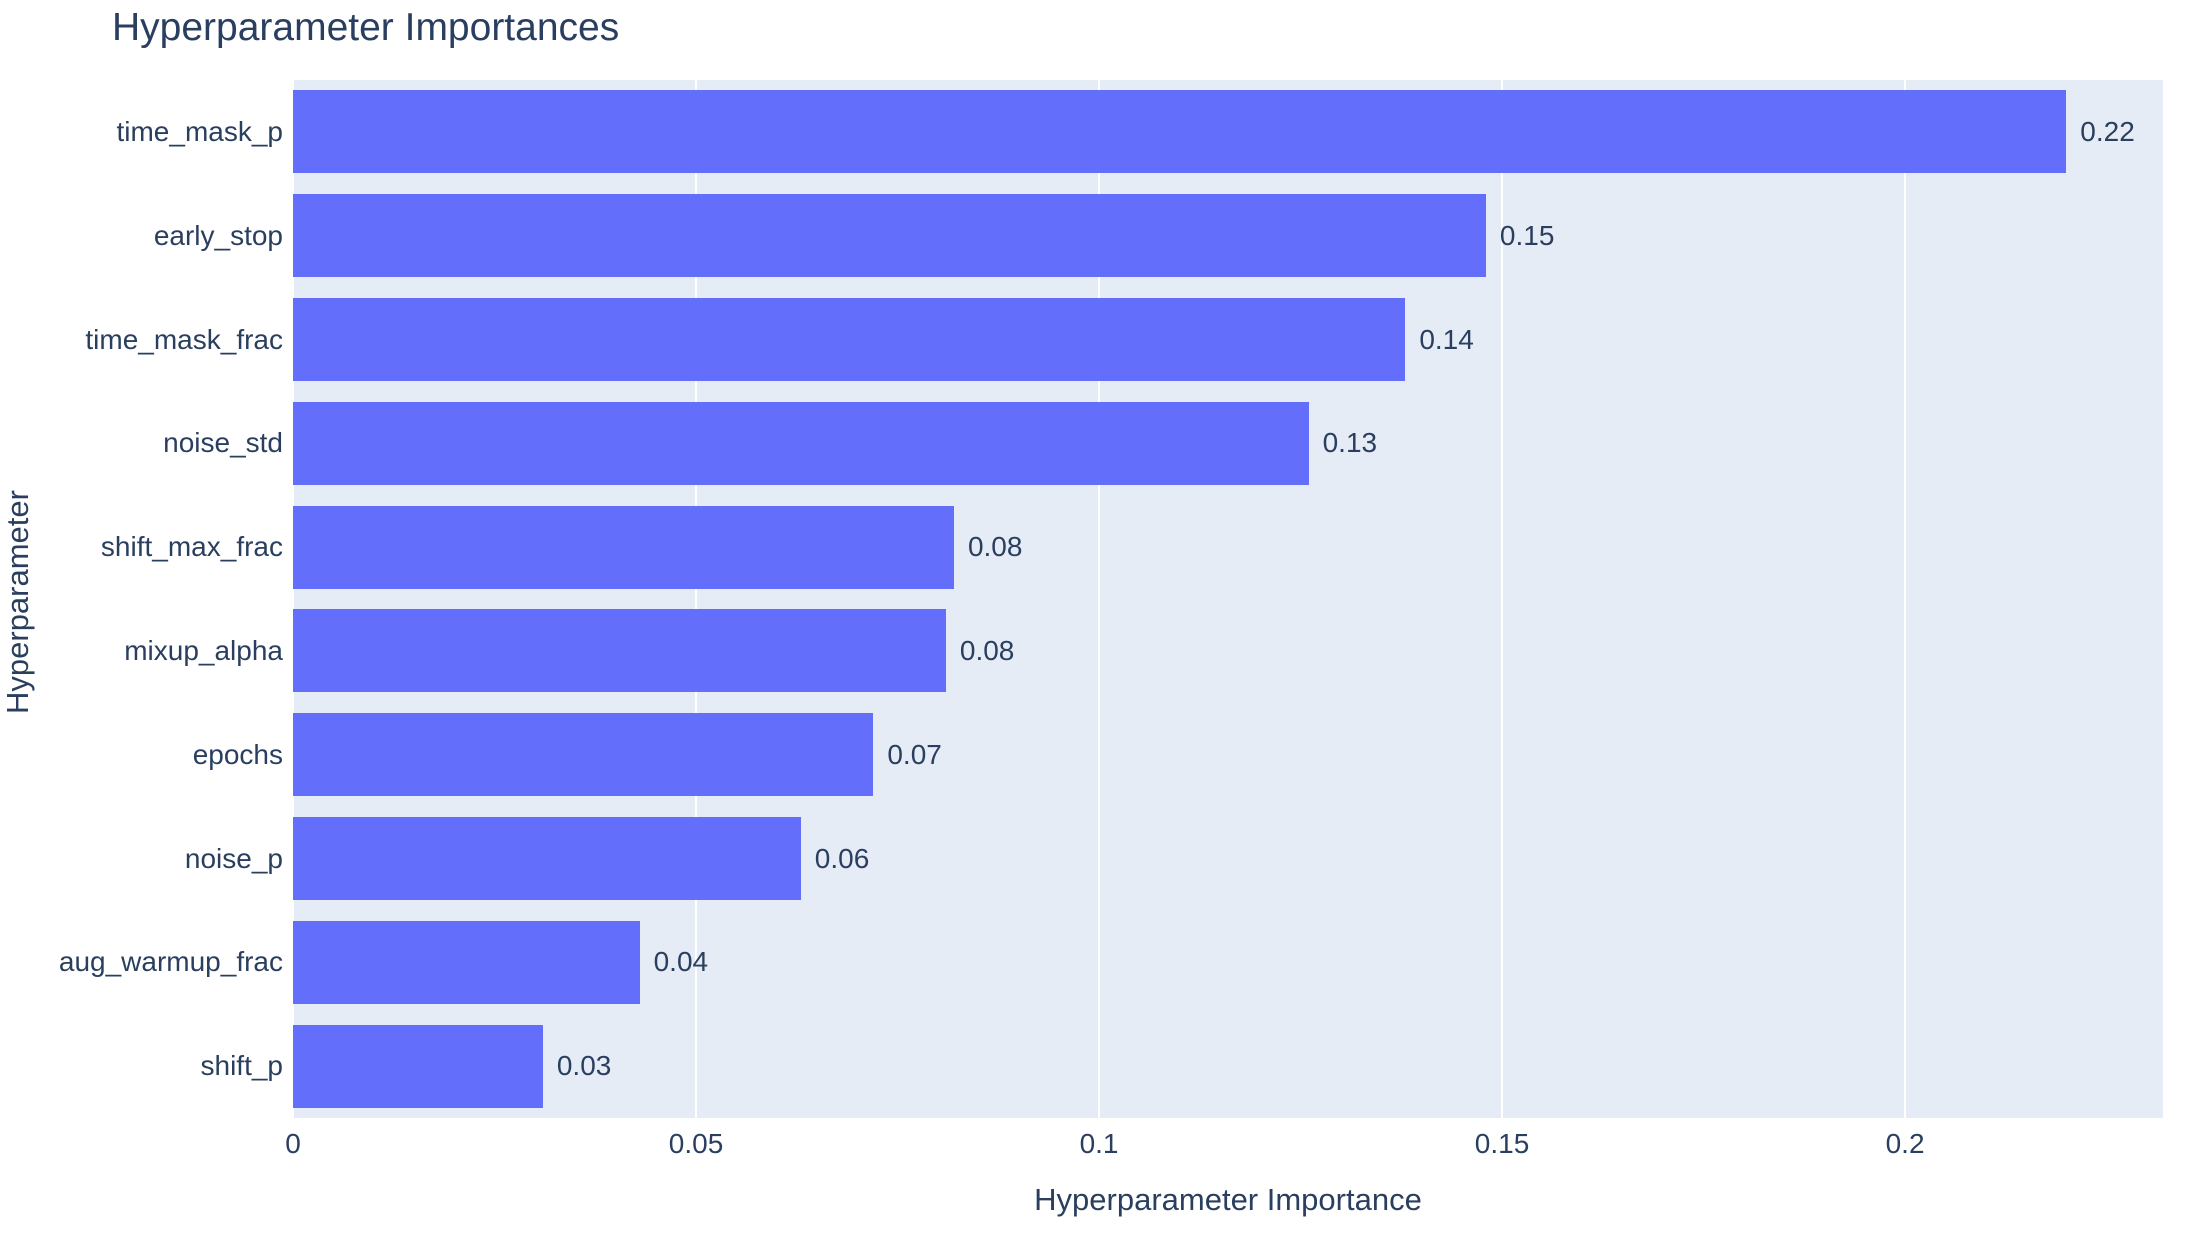  What do you see at coordinates (1099, 599) in the screenshot?
I see `gridline-0.1` at bounding box center [1099, 599].